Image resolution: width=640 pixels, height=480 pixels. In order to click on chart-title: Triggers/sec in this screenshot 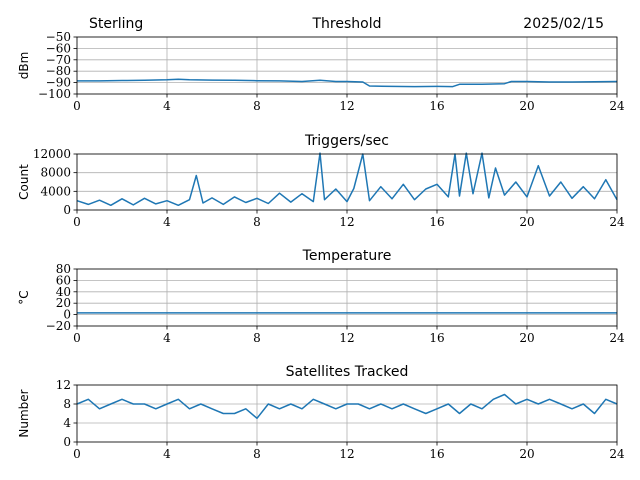, I will do `click(346, 141)`.